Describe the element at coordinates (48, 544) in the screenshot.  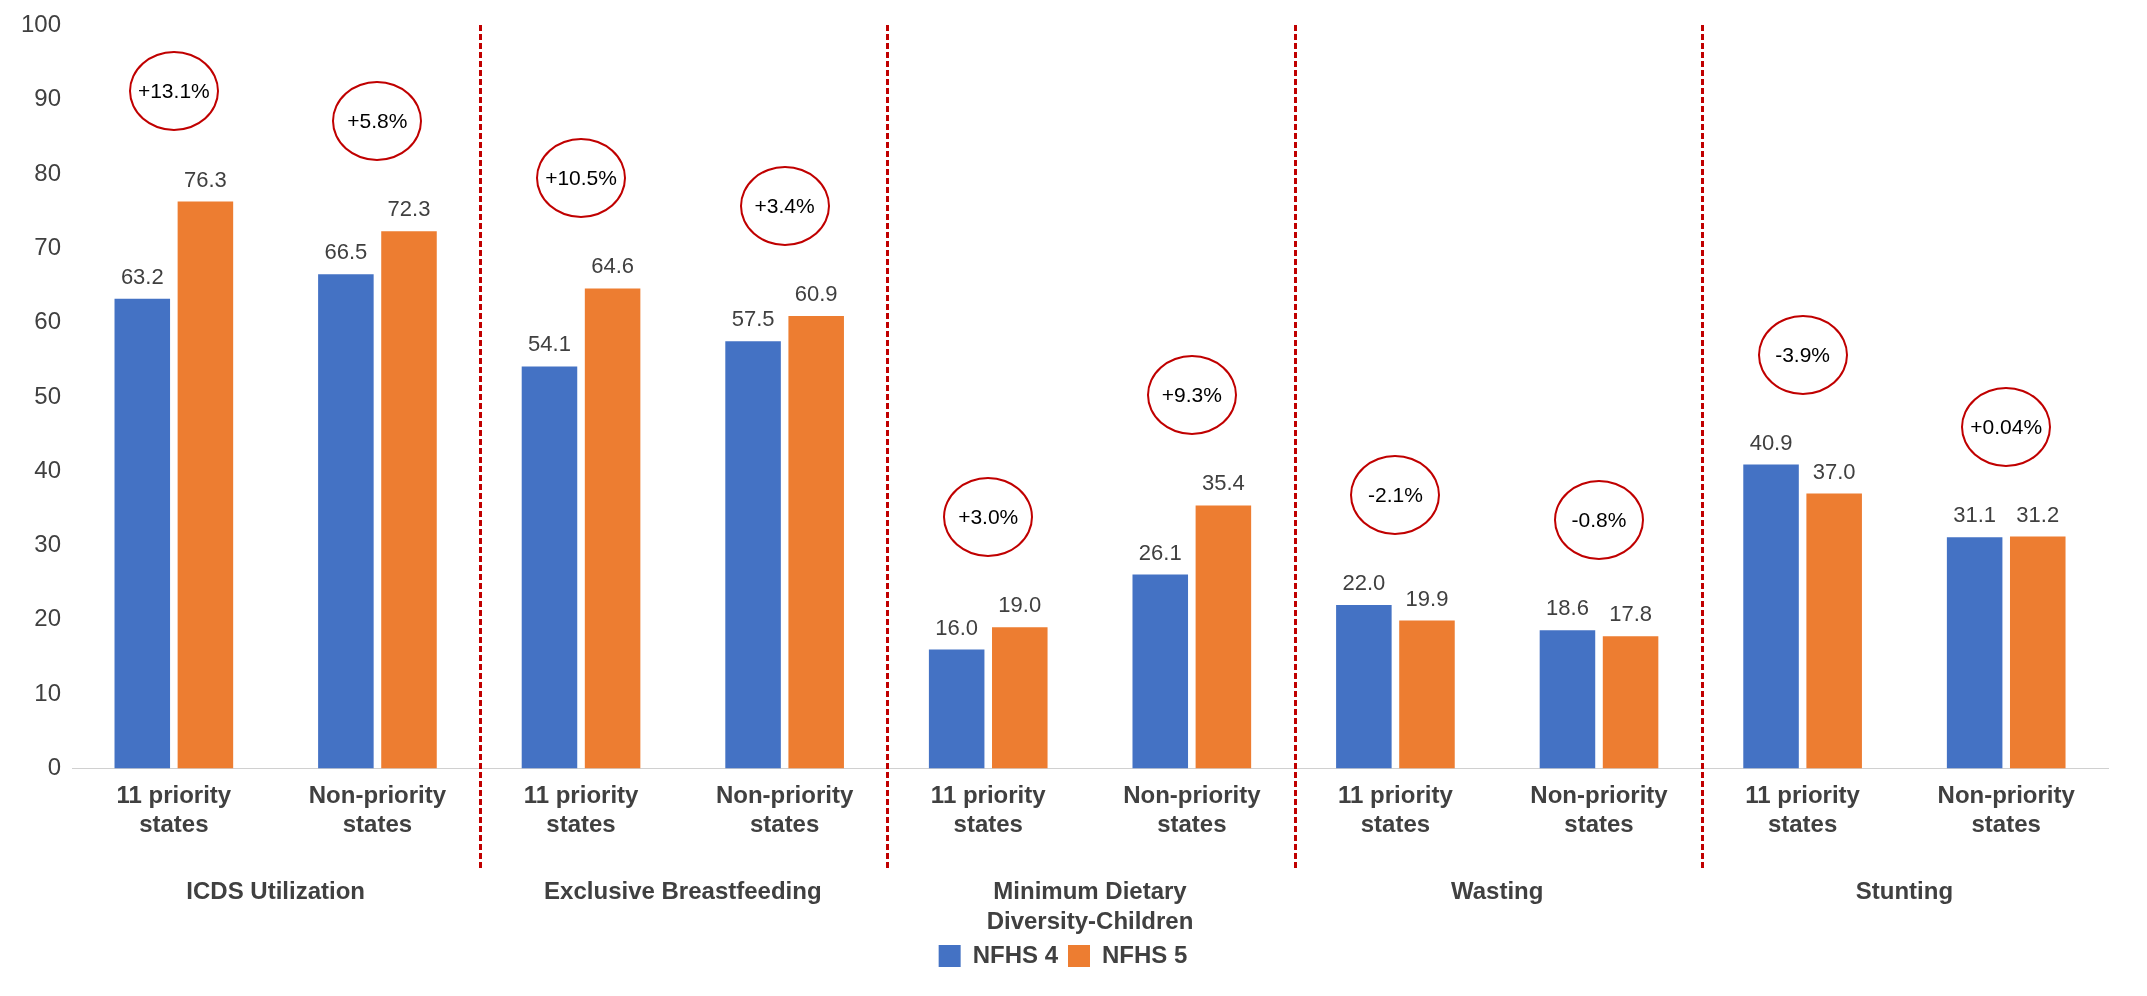
I see `y-tick-label: 30` at that location.